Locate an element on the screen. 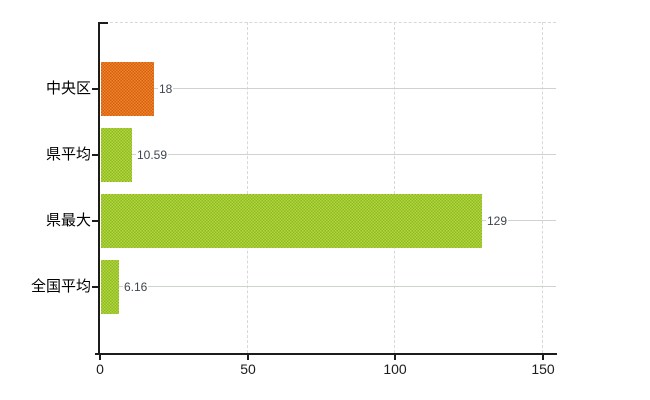  value-label: 129 is located at coordinates (497, 221).